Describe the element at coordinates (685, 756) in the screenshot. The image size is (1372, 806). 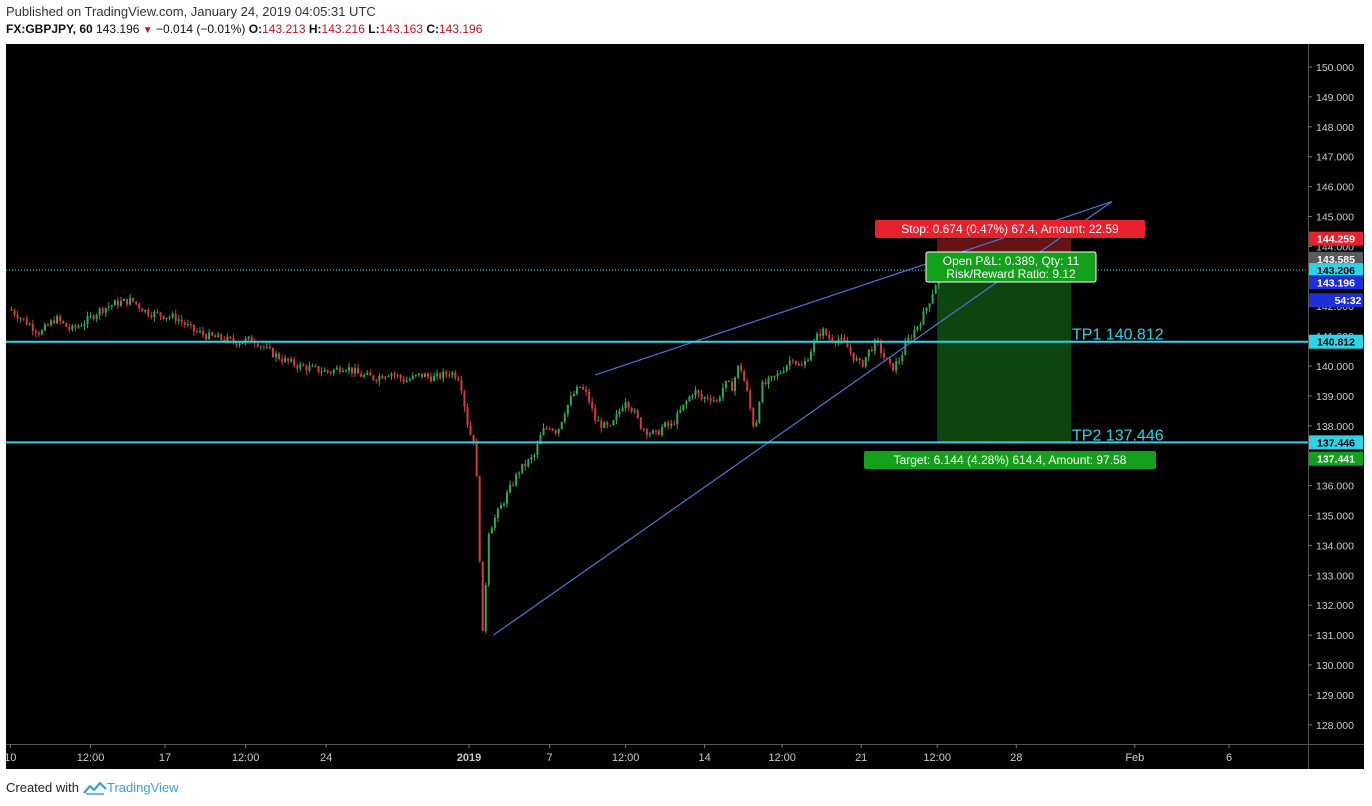
I see `time-axis` at that location.